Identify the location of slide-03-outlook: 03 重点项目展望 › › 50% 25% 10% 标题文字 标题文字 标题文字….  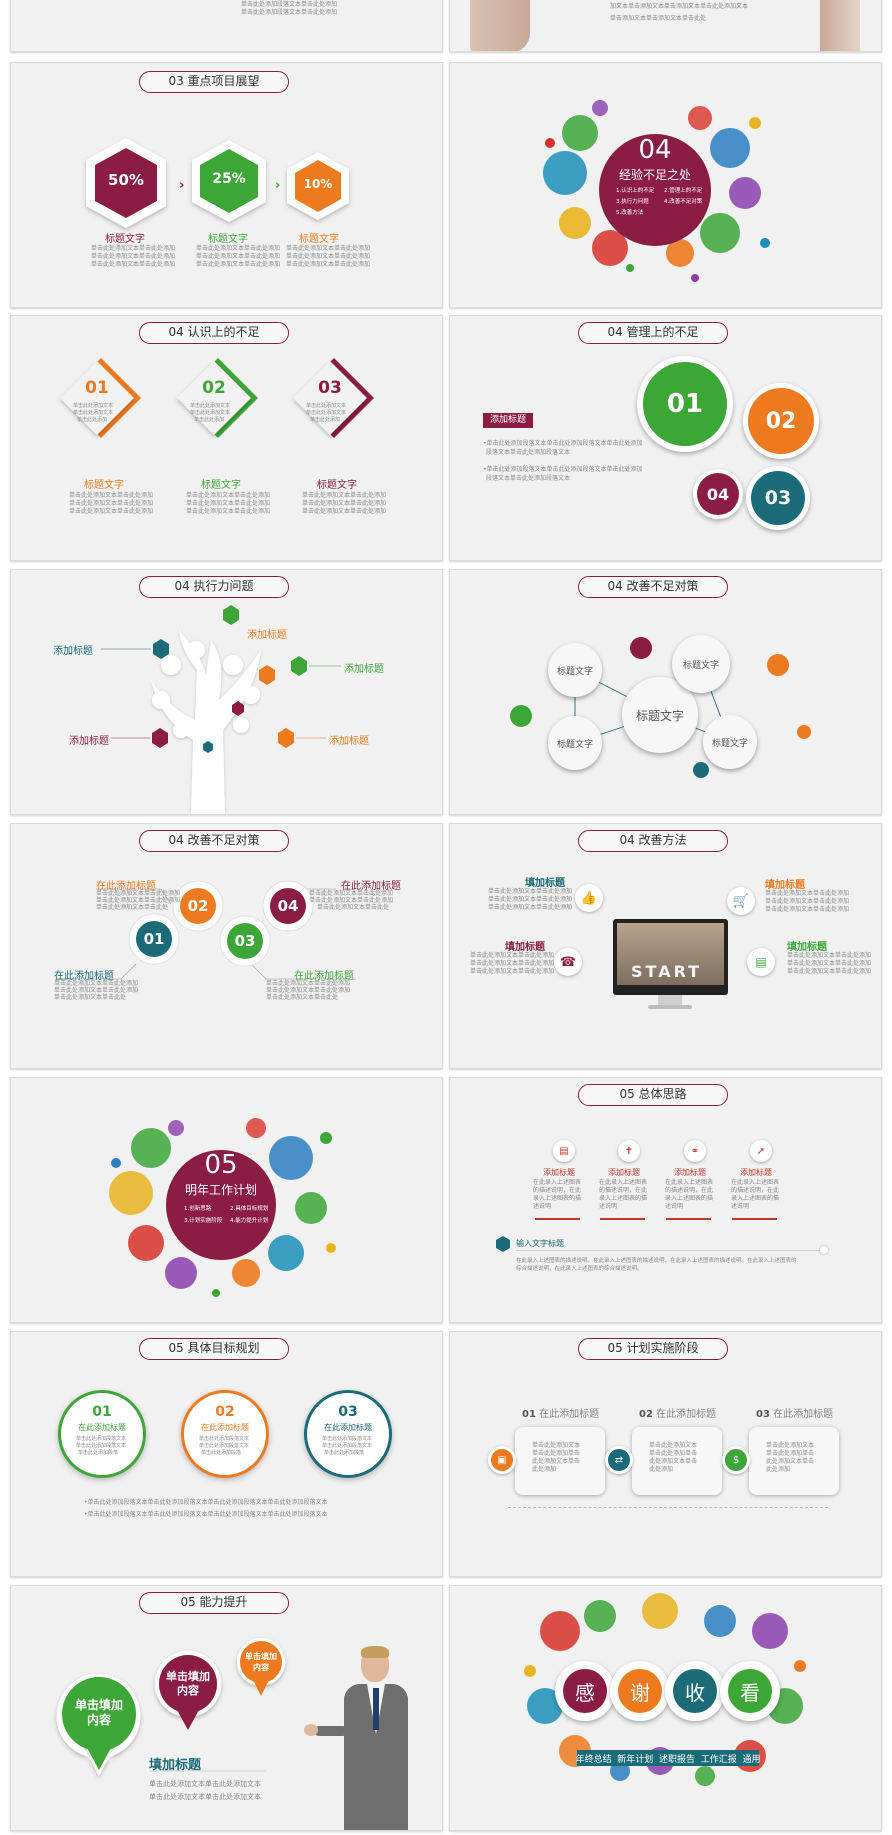
(226, 185).